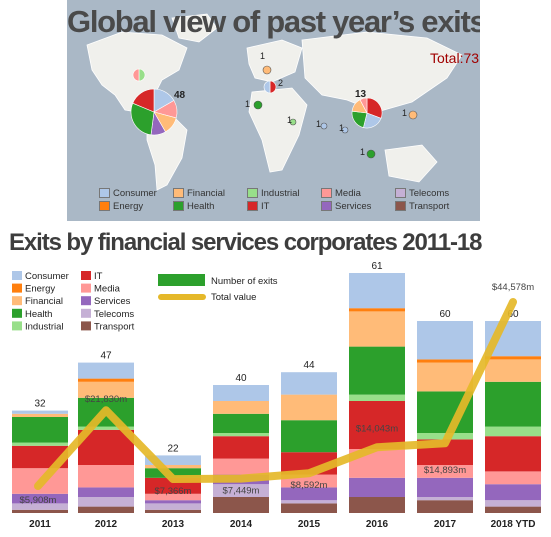 The width and height of the screenshot is (551, 537). I want to click on x-tick-label: 2013, so click(173, 524).